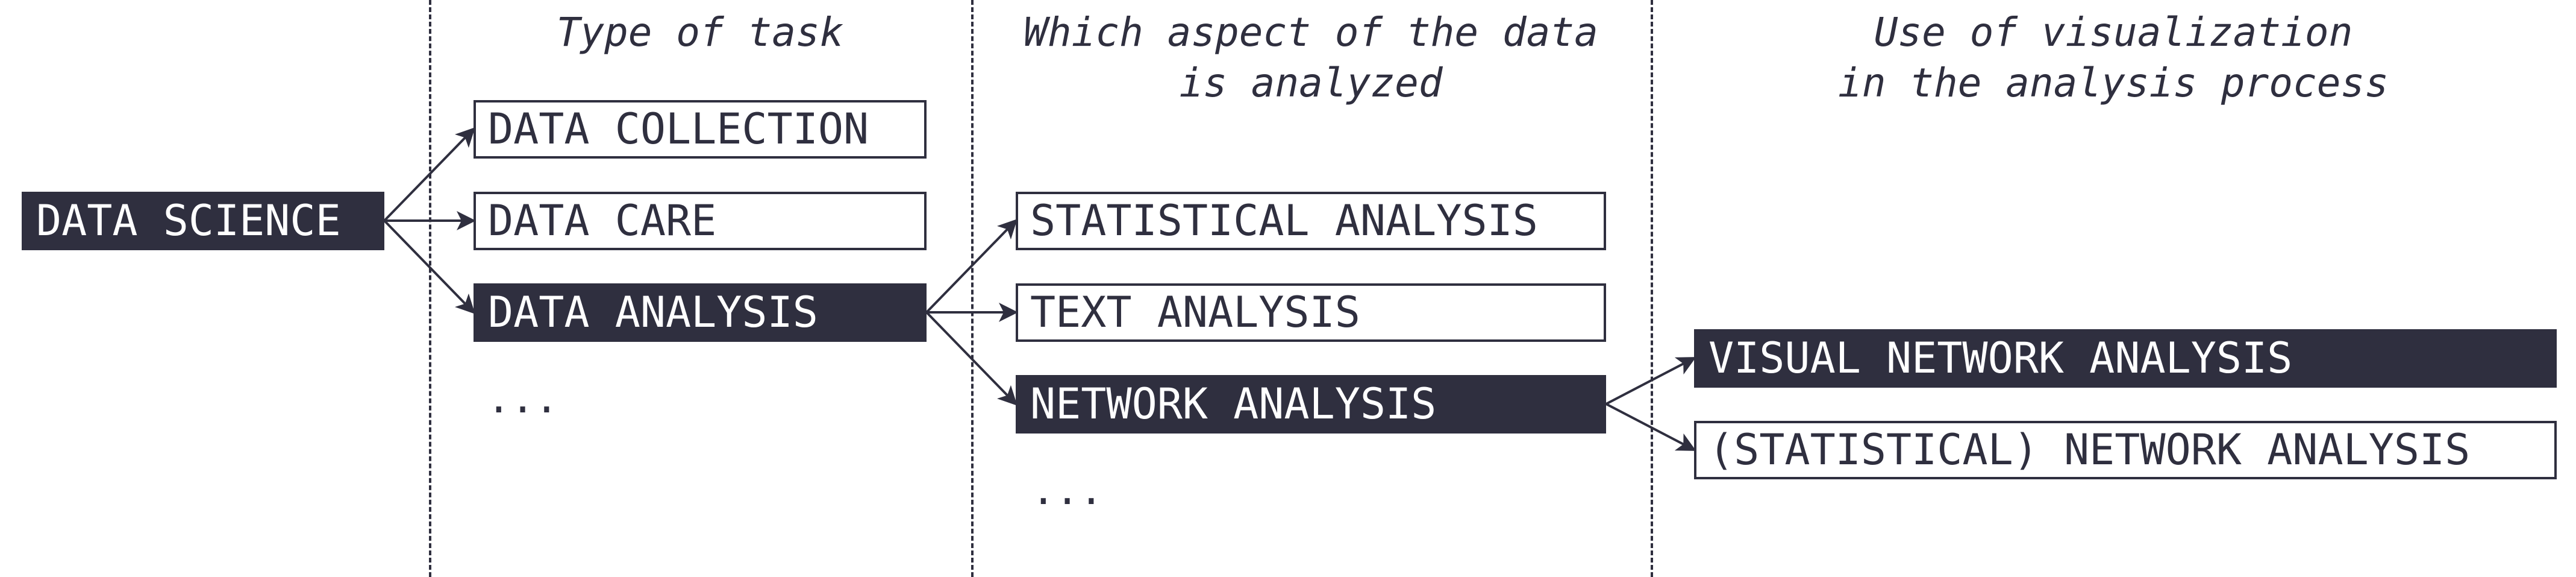 This screenshot has width=2576, height=577. I want to click on header-task-type-text: Type of task, so click(700, 32).